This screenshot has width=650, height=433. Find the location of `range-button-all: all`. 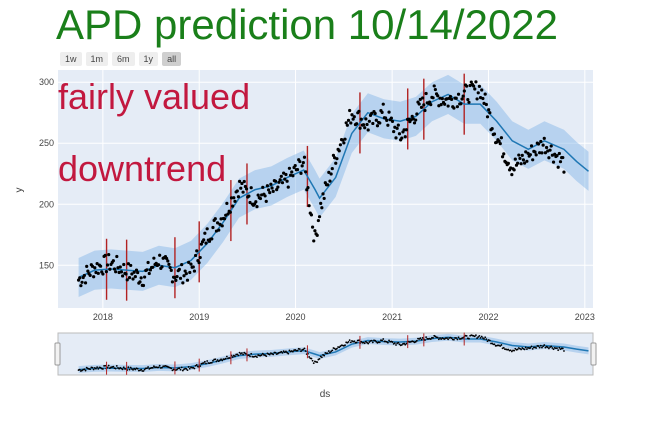

range-button-all: all is located at coordinates (172, 59).